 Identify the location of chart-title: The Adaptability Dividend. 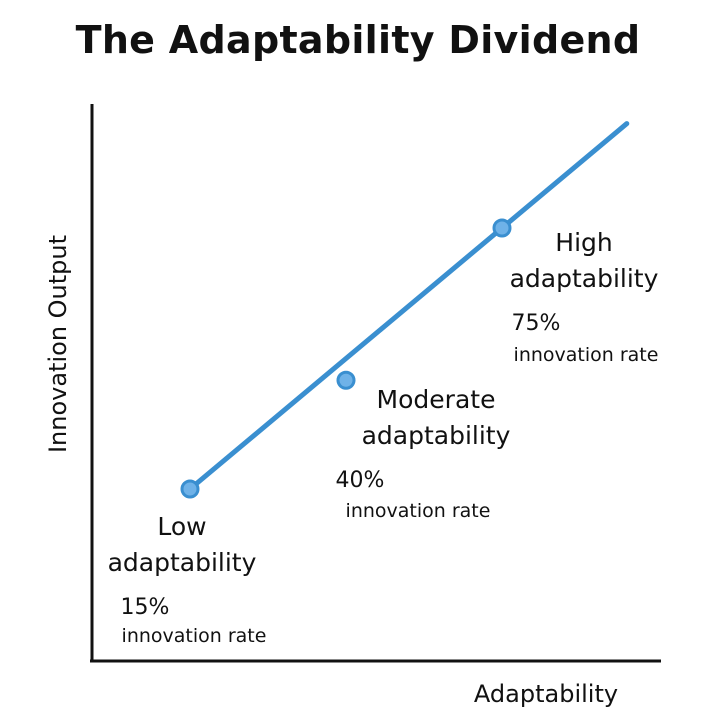
(358, 40).